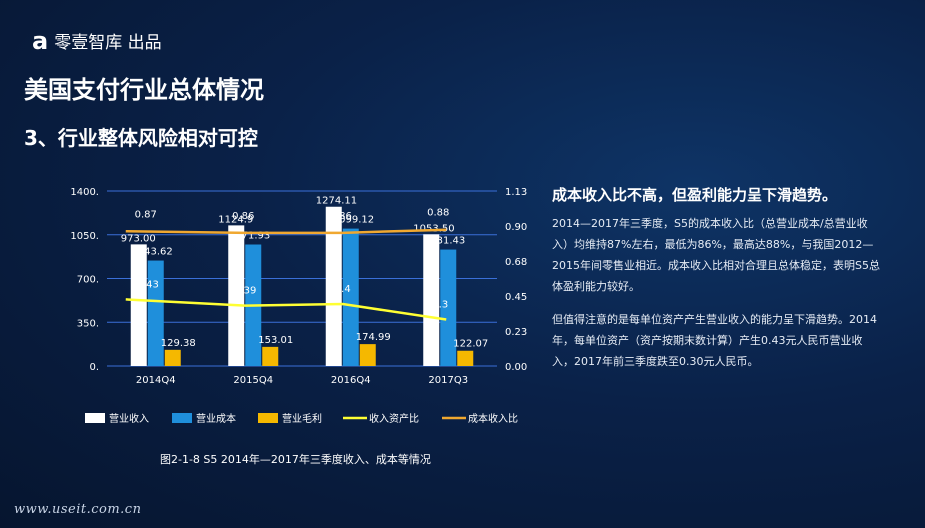  What do you see at coordinates (141, 138) in the screenshot?
I see `section-title: 3、行业整体风险相对可控` at bounding box center [141, 138].